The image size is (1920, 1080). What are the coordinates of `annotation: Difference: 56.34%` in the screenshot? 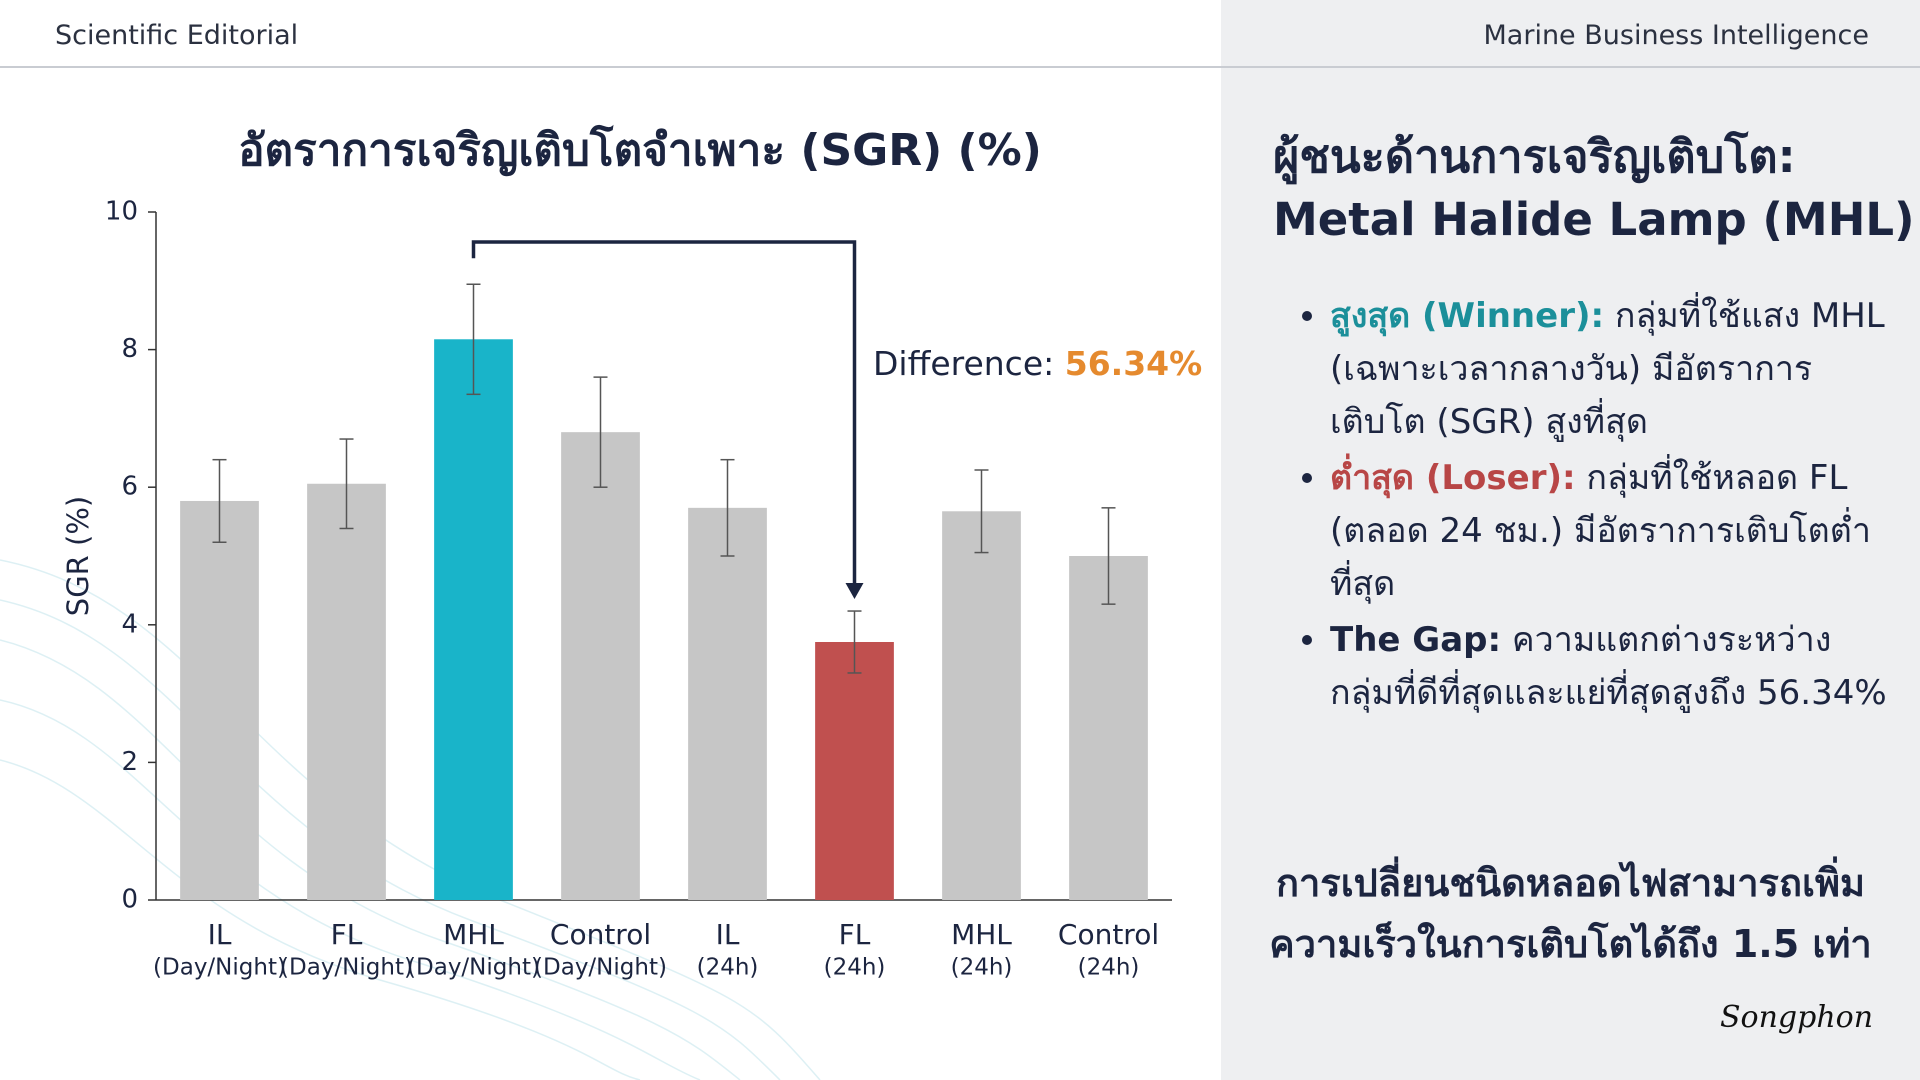 It's located at (1037, 363).